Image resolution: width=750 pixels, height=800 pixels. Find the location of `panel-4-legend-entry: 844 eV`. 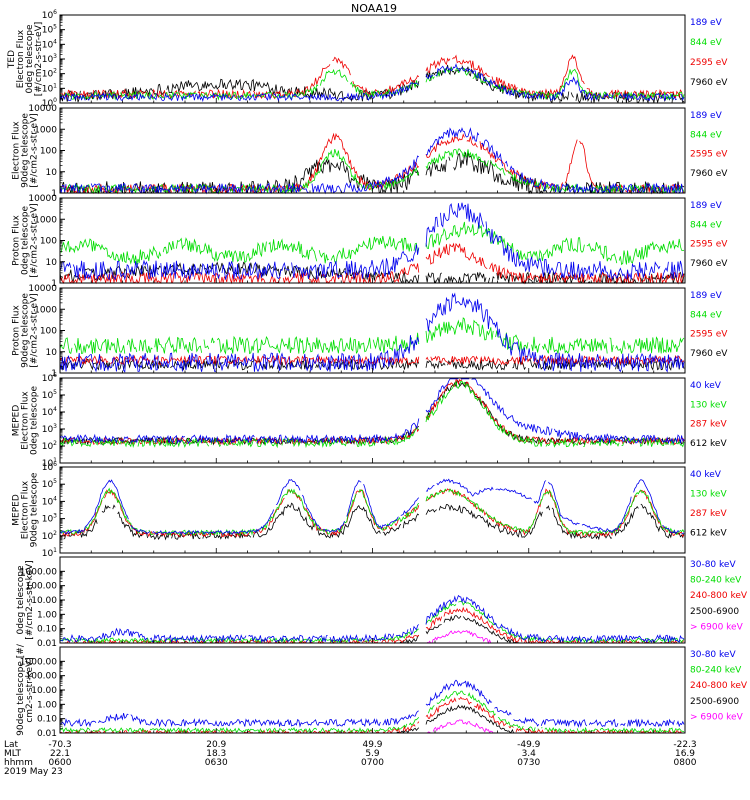

panel-4-legend-entry: 844 eV is located at coordinates (706, 315).